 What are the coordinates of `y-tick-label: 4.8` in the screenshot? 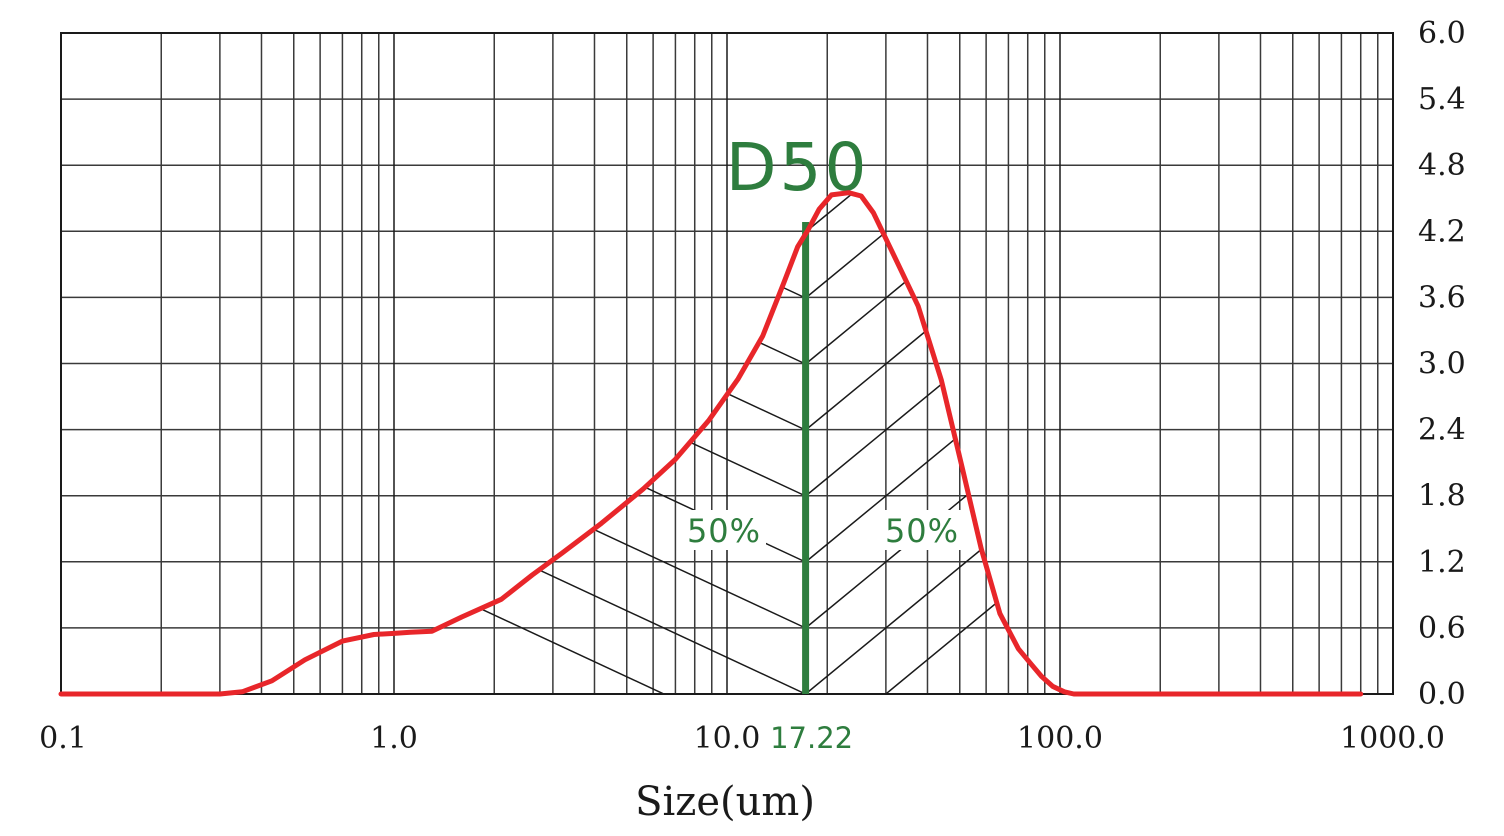 It's located at (1442, 165).